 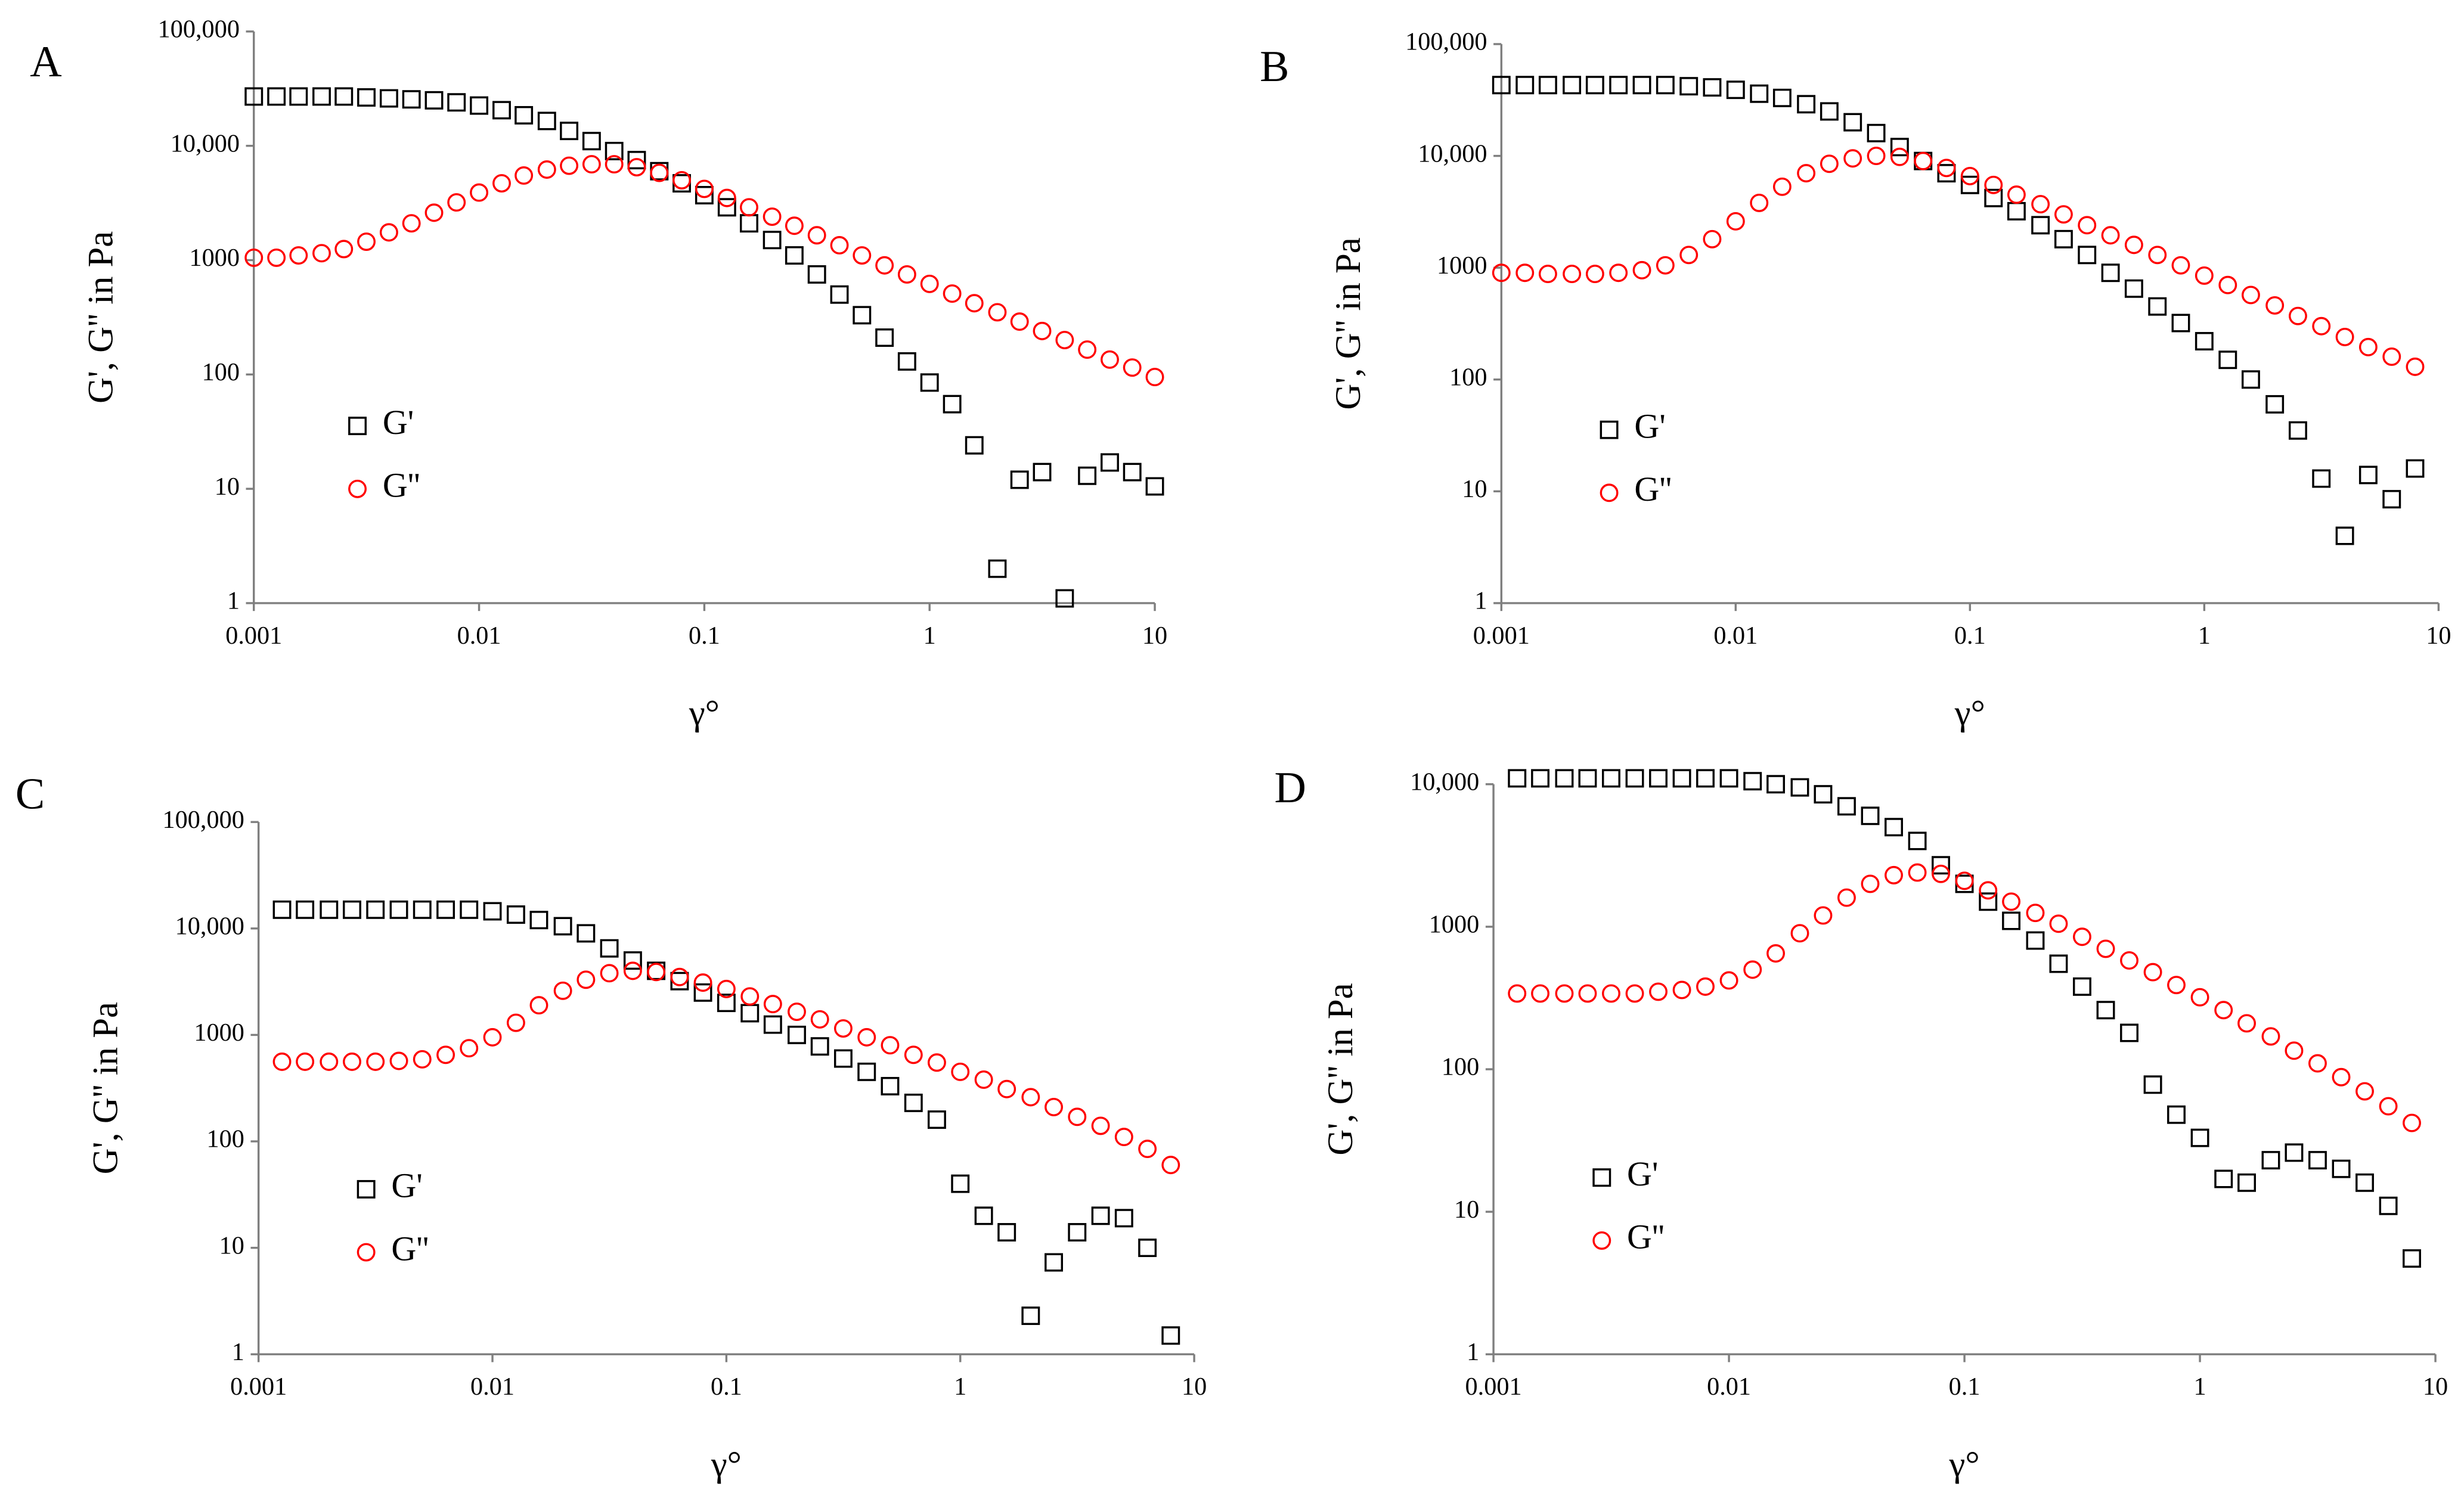 I want to click on y-tick-label: 100, so click(x=1468, y=377).